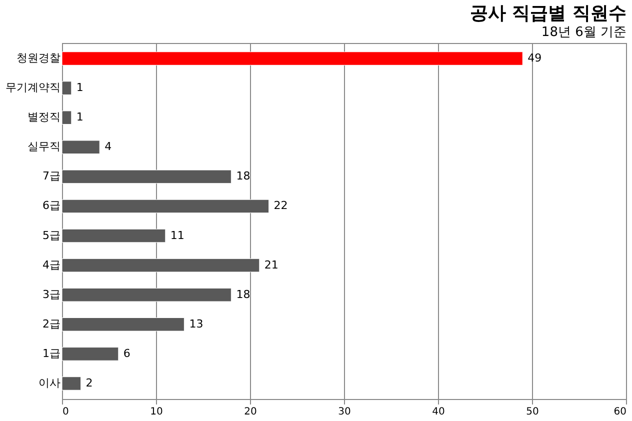 The width and height of the screenshot is (632, 421). What do you see at coordinates (438, 412) in the screenshot?
I see `x-tick-label: 40` at bounding box center [438, 412].